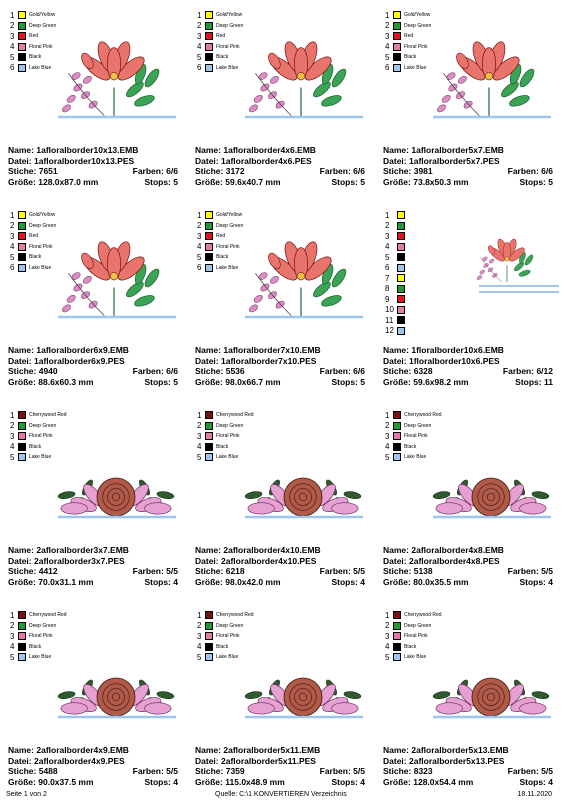 The height and width of the screenshot is (800, 566). I want to click on design-size: Größe: 70.0x31.1 mm, so click(51, 582).